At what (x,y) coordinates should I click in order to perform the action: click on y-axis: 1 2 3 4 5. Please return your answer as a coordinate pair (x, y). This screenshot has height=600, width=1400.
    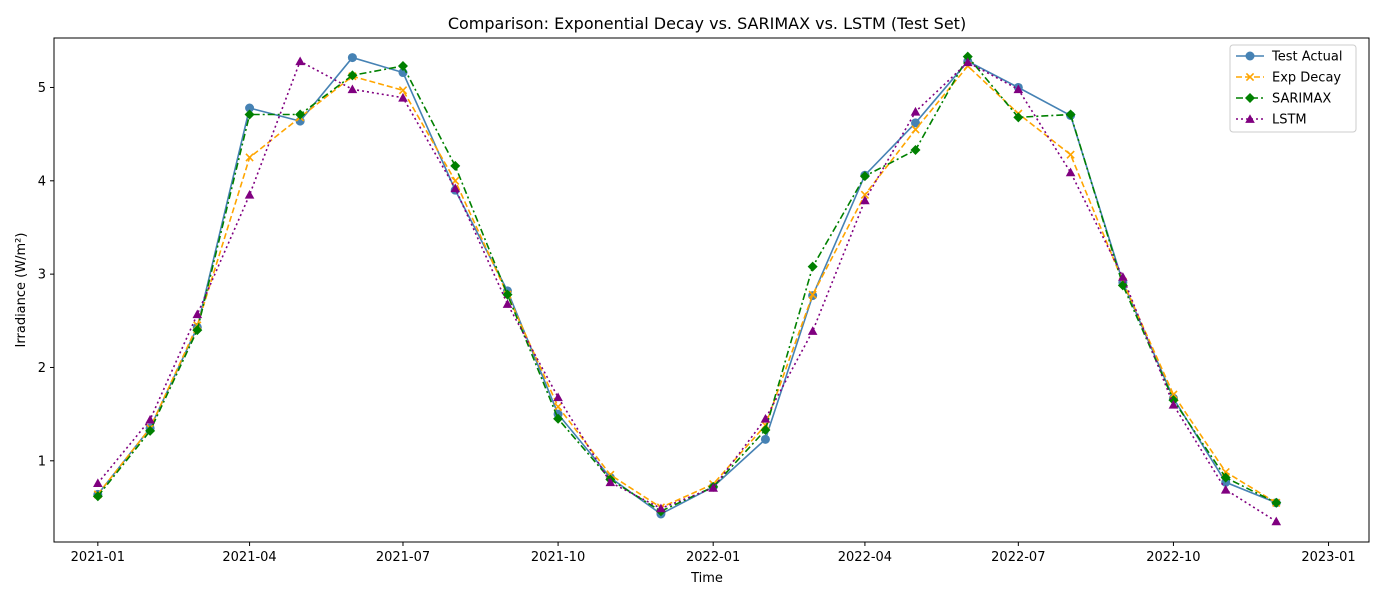
    Looking at the image, I should click on (46, 275).